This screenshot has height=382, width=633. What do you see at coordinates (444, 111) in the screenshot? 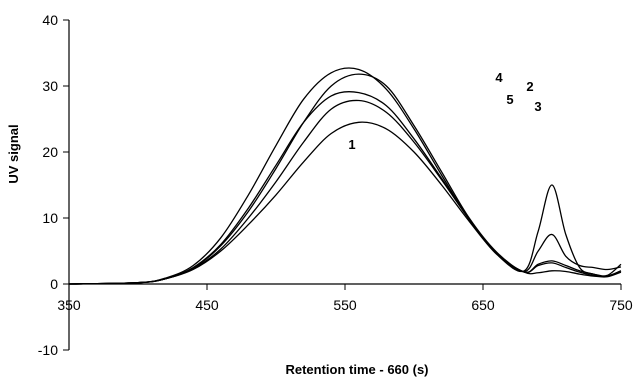
I see `series-labels: 1 23 45` at bounding box center [444, 111].